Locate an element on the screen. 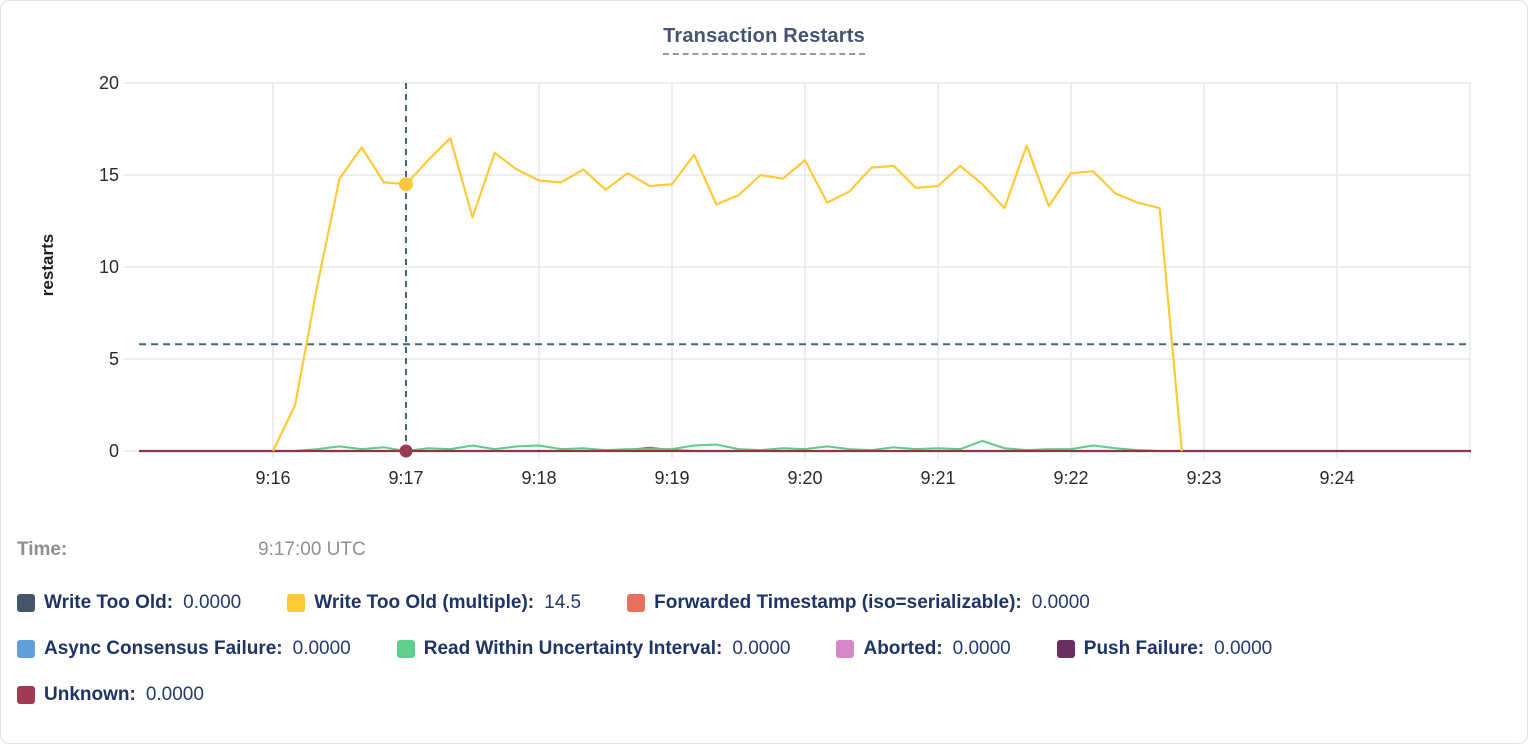  legend-item-write-too-old: Write Too Old: 0.0000 is located at coordinates (129, 603).